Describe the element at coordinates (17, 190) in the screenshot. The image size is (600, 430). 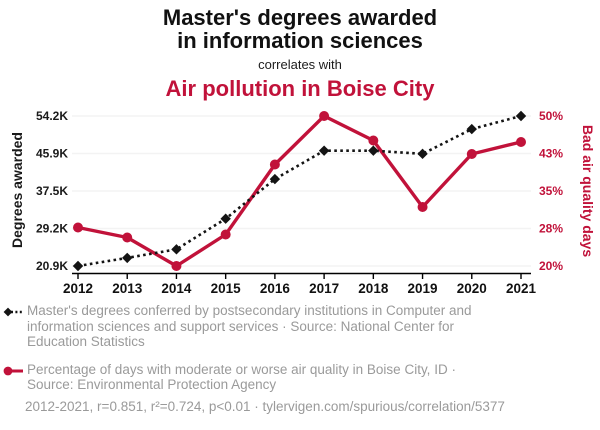
I see `left-axis-label: Degrees awarded` at that location.